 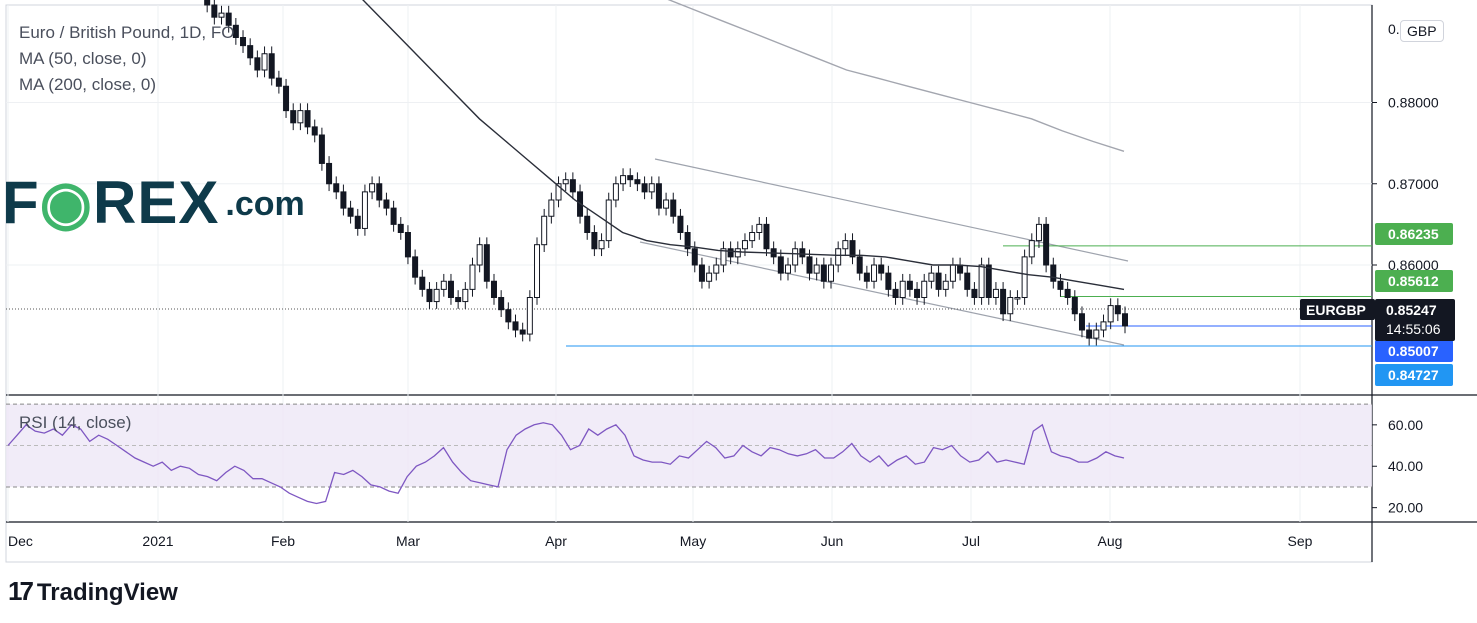 I want to click on ma50-legend: MA (50, close, 0), so click(x=83, y=58).